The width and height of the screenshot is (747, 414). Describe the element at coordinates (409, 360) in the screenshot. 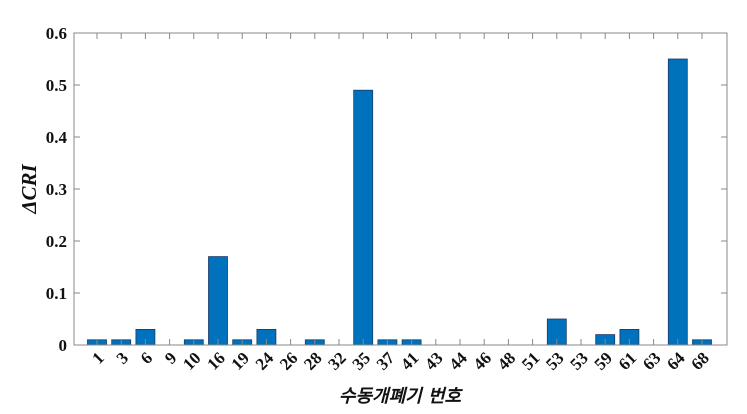

I see `x-tick-label: 41` at that location.